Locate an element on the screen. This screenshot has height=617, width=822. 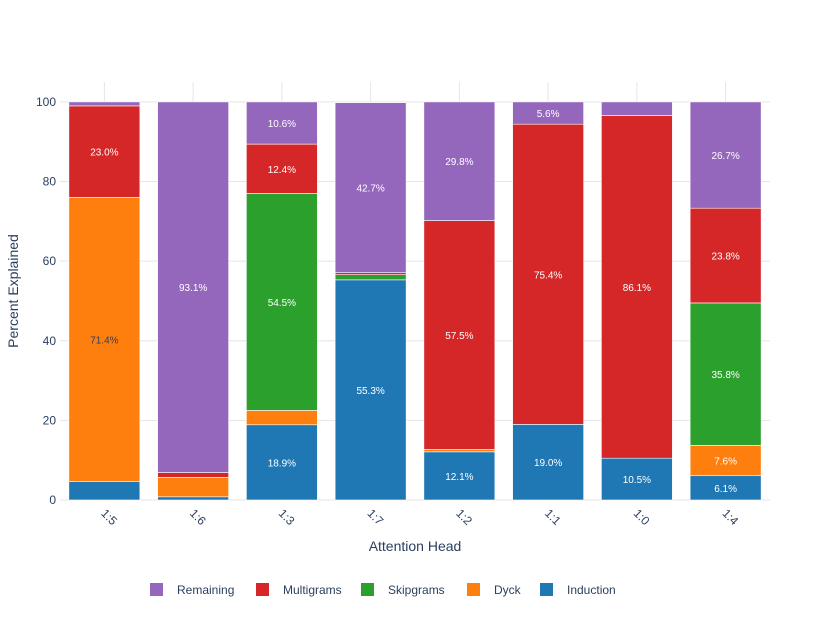
data-label: 10.5% is located at coordinates (637, 480).